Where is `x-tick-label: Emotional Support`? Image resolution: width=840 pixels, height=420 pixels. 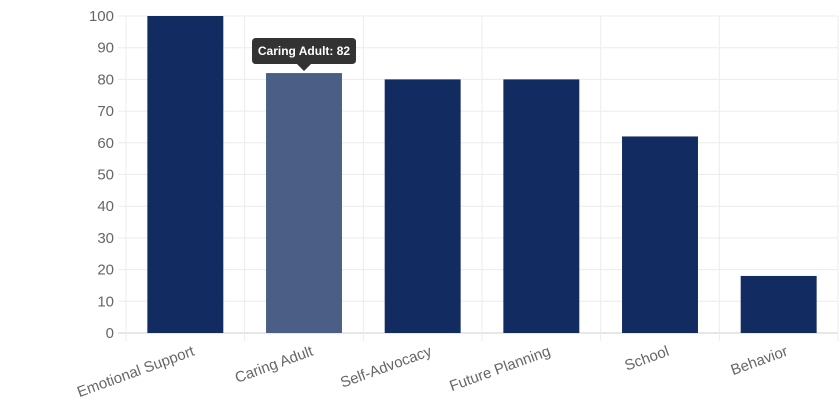
x-tick-label: Emotional Support is located at coordinates (136, 371).